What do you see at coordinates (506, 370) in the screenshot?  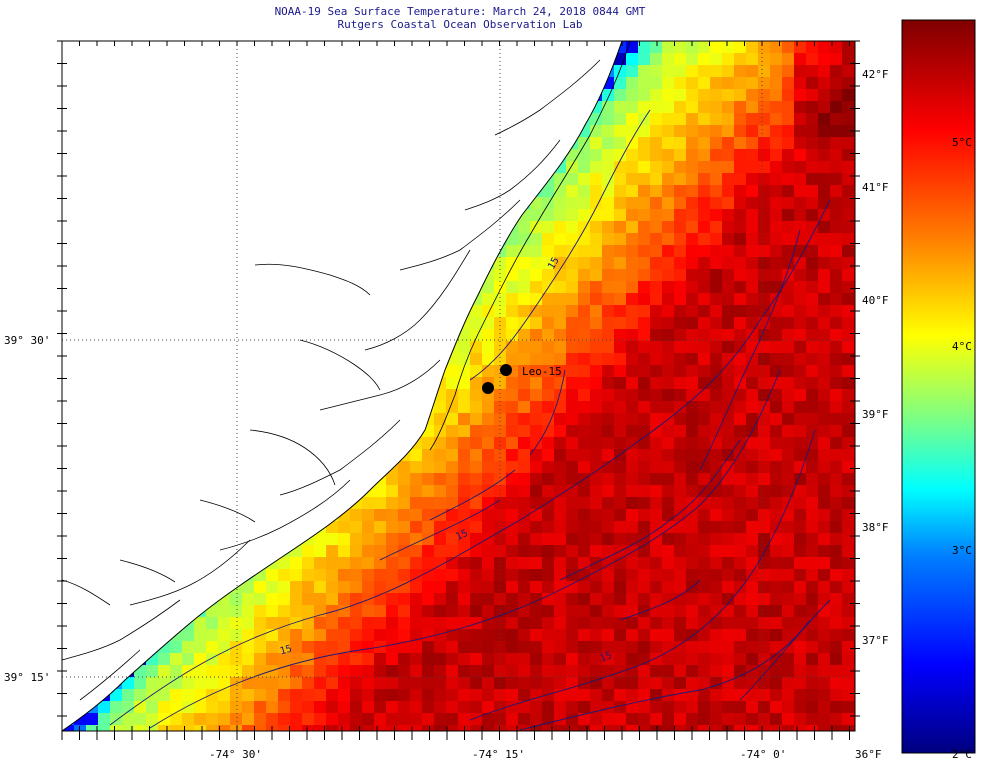 I see `leo15-station-marker-north` at bounding box center [506, 370].